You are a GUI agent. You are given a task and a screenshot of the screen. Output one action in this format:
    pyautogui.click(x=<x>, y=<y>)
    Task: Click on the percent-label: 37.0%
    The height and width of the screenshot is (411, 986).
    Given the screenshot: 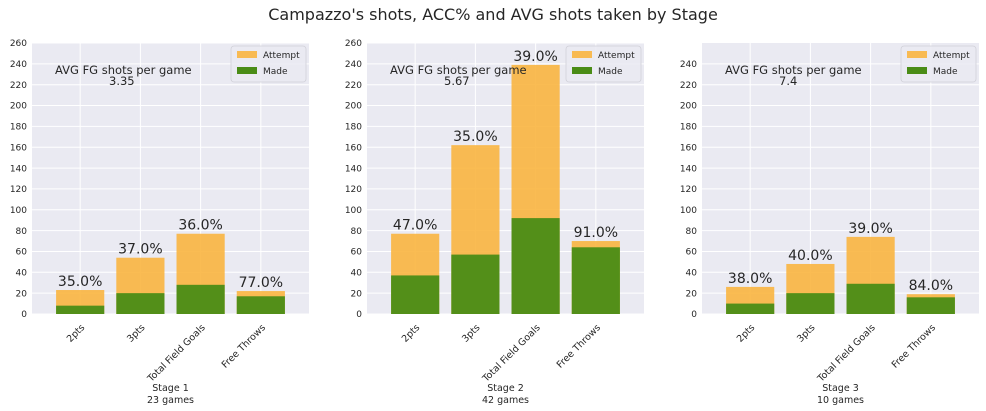 What is the action you would take?
    pyautogui.click(x=140, y=250)
    